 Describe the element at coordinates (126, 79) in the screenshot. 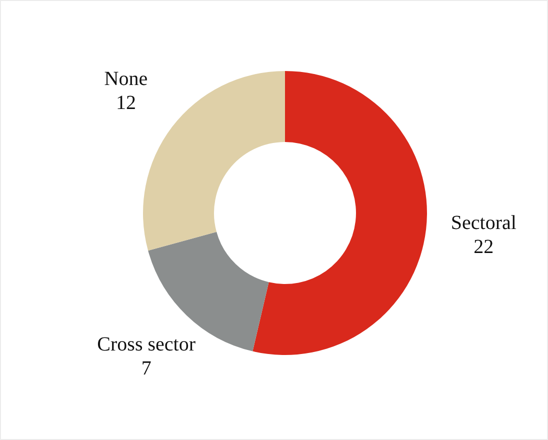

I see `slice-label: None` at that location.